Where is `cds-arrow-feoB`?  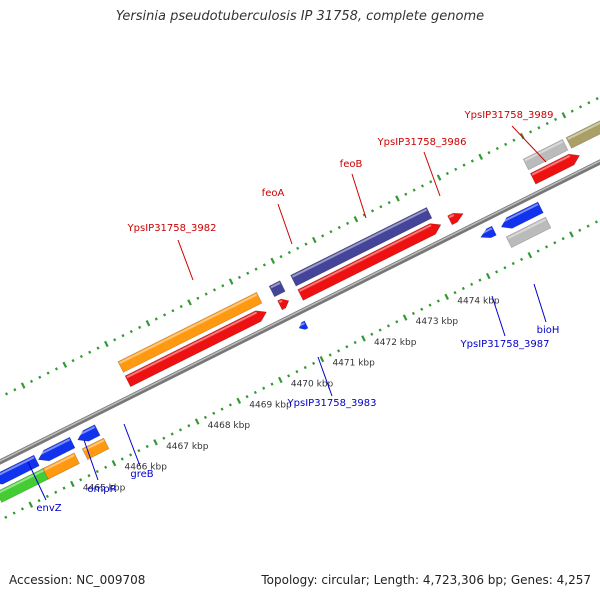
cds-arrow-feoB is located at coordinates (369, 262).